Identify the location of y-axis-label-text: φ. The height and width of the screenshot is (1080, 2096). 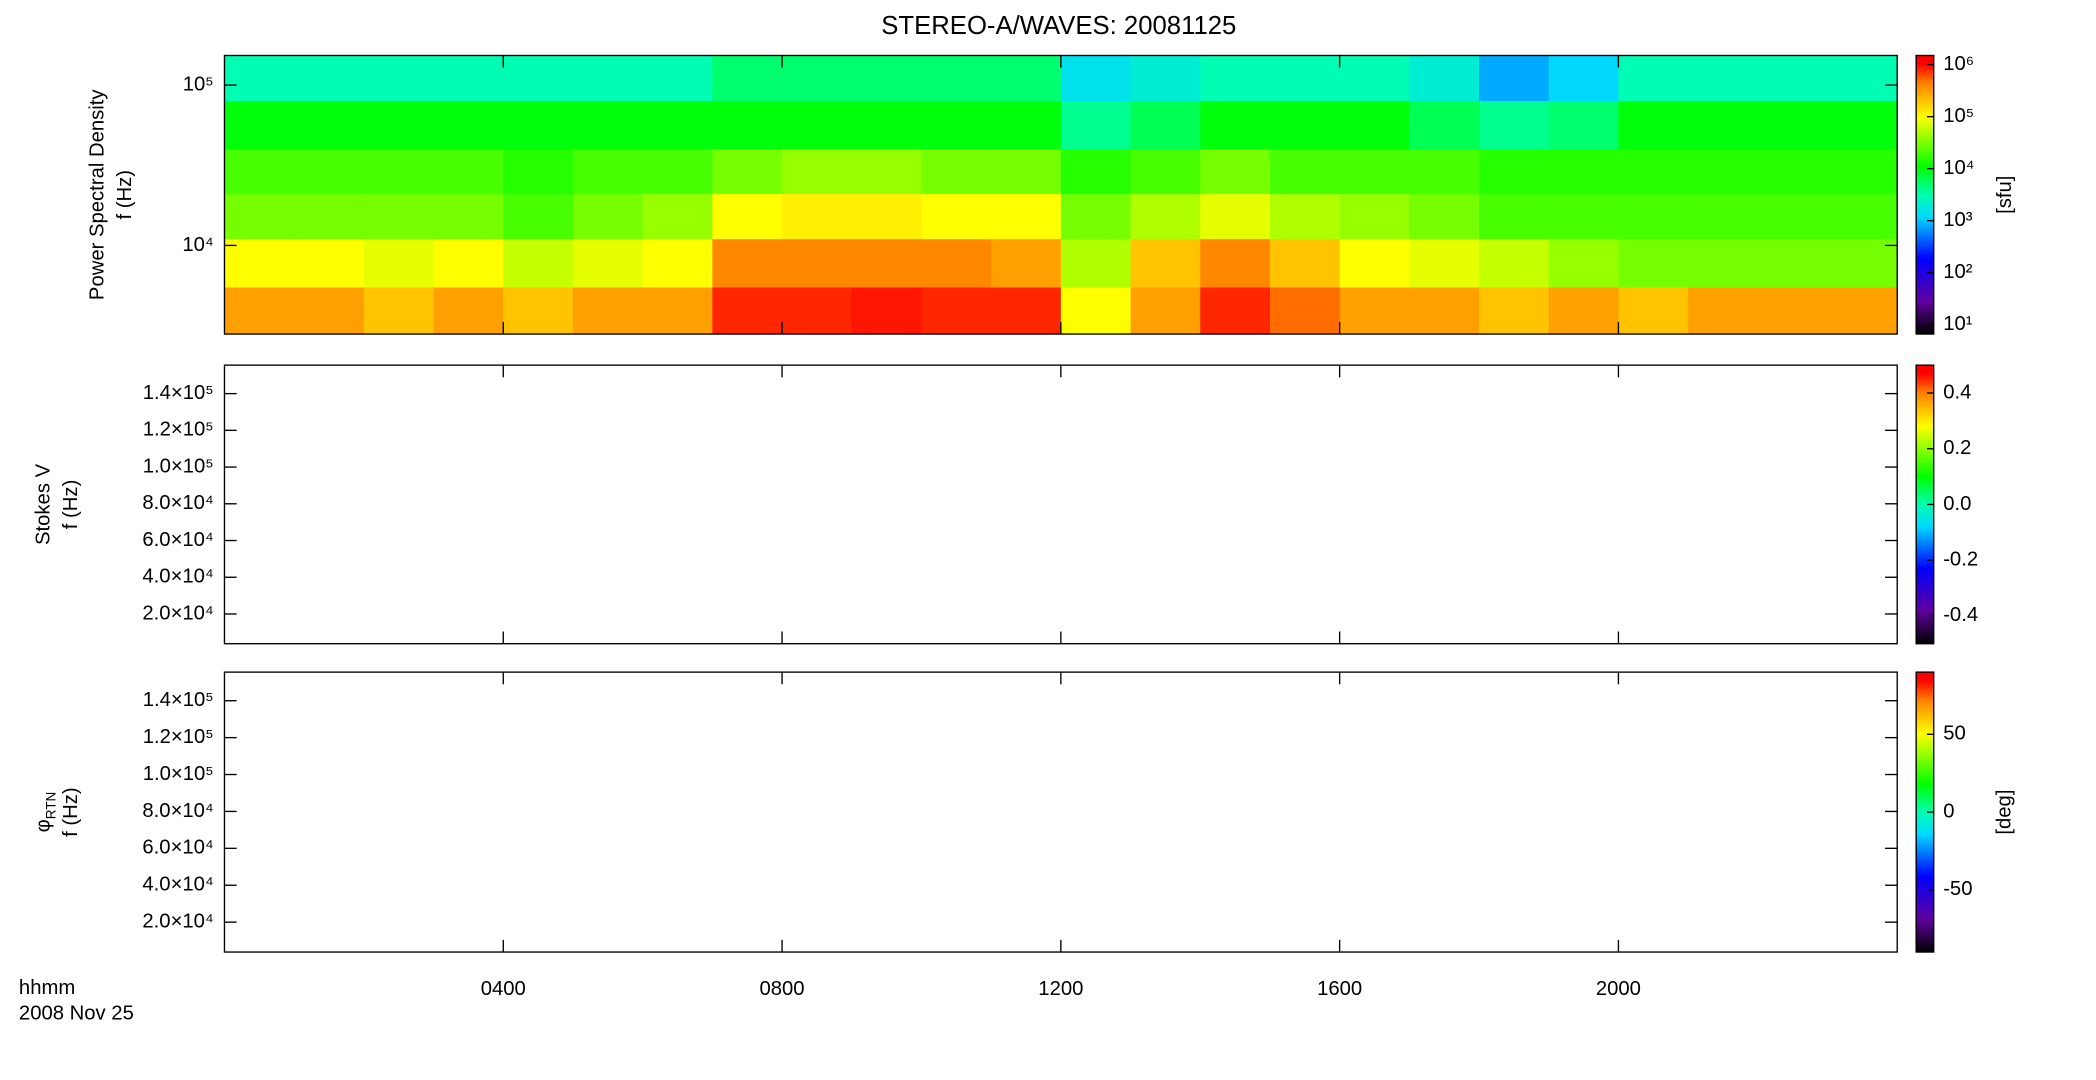
(44, 825).